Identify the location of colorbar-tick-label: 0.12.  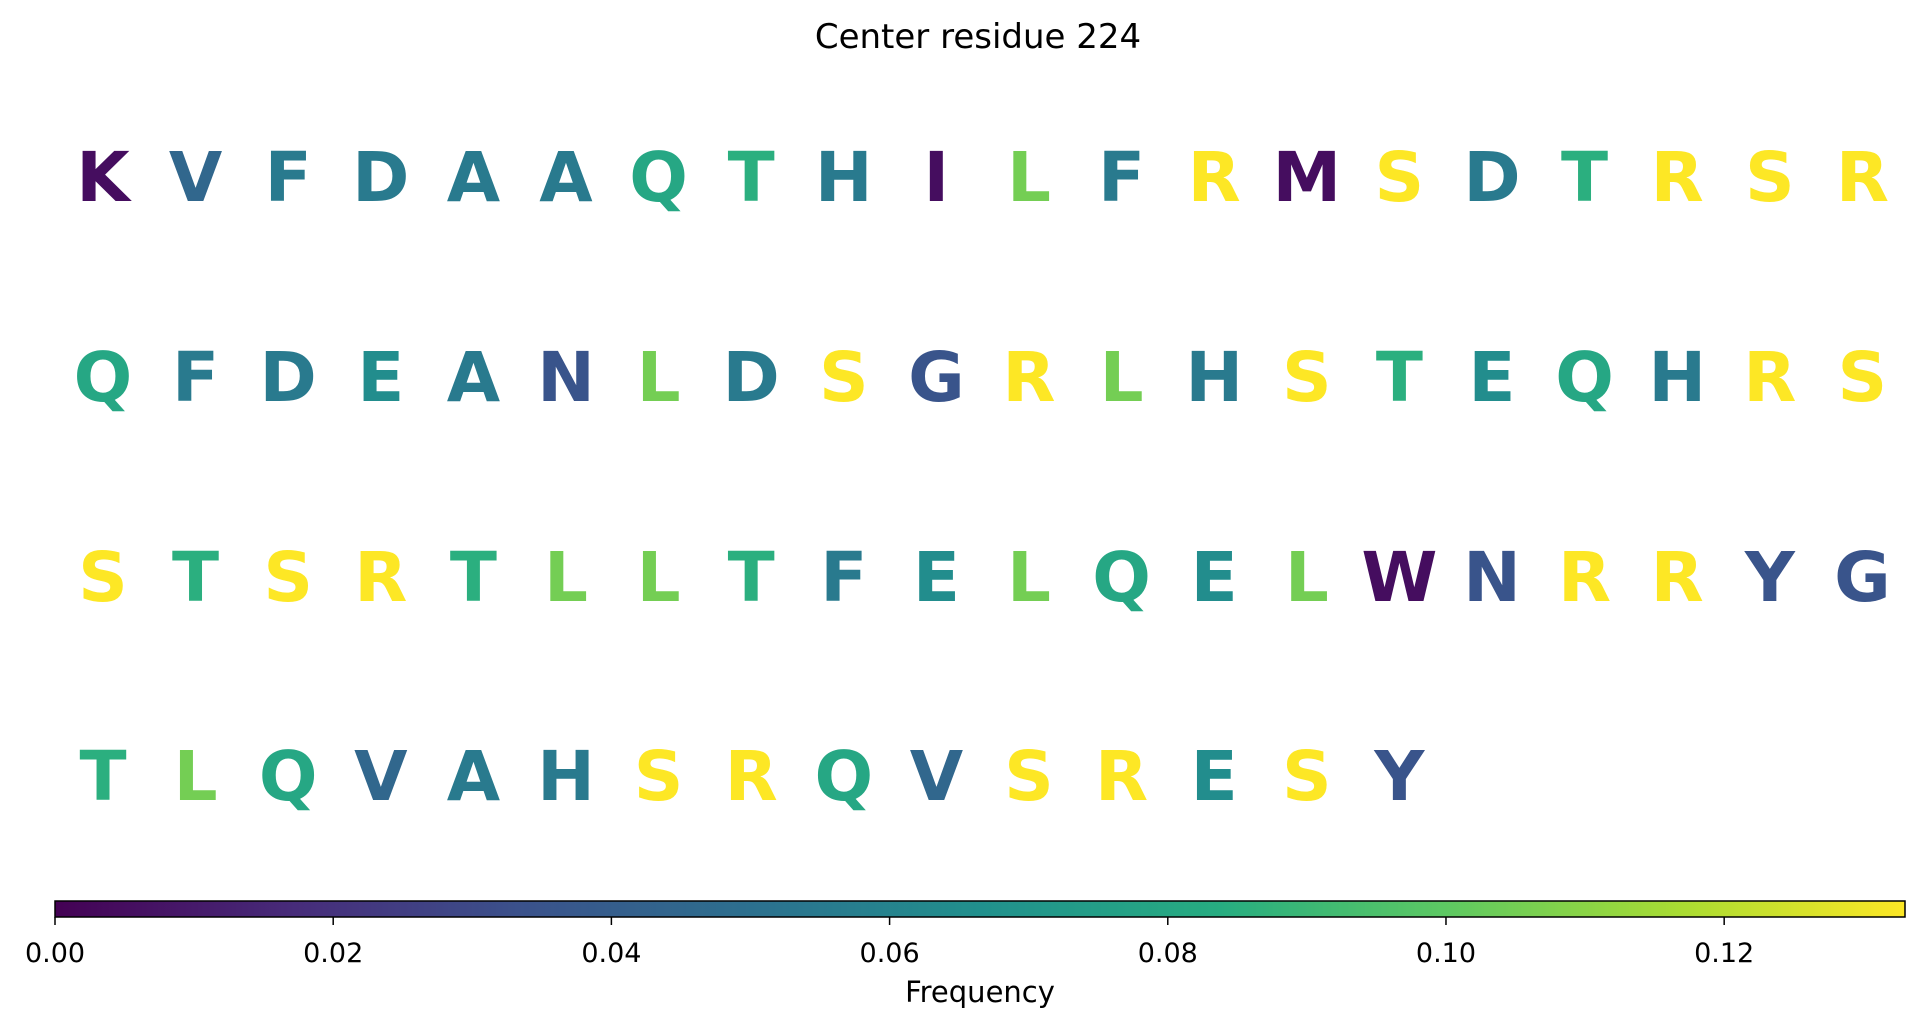
(1724, 953).